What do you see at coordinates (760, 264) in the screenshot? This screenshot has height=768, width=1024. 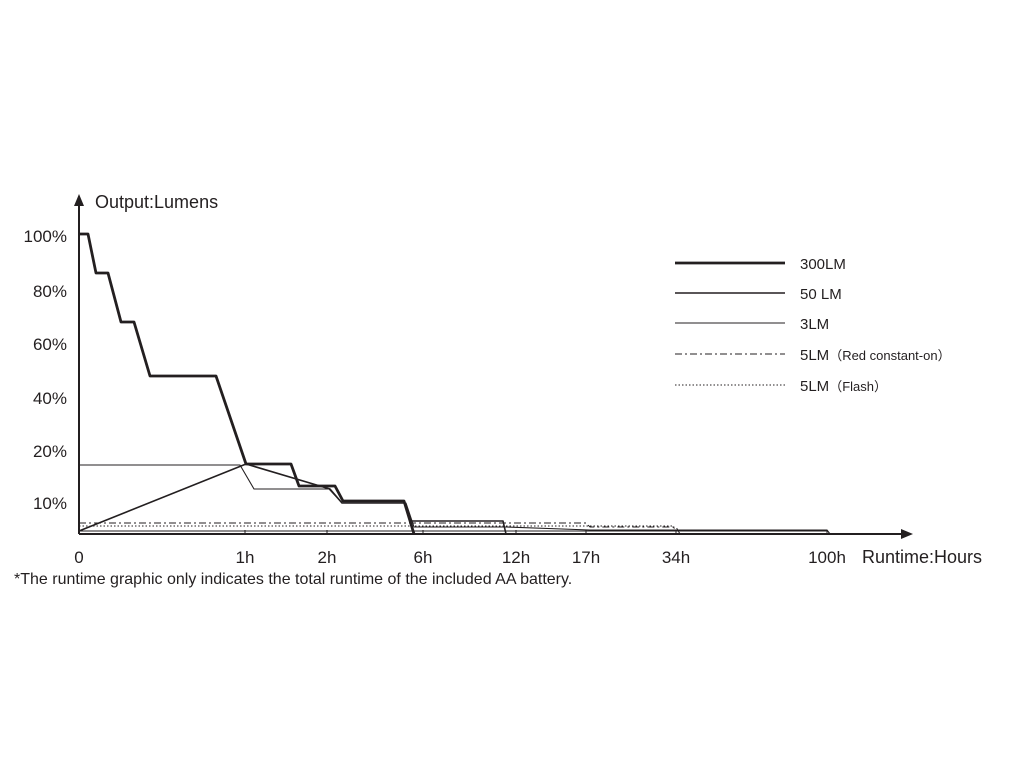 I see `legend-item: 300LM` at bounding box center [760, 264].